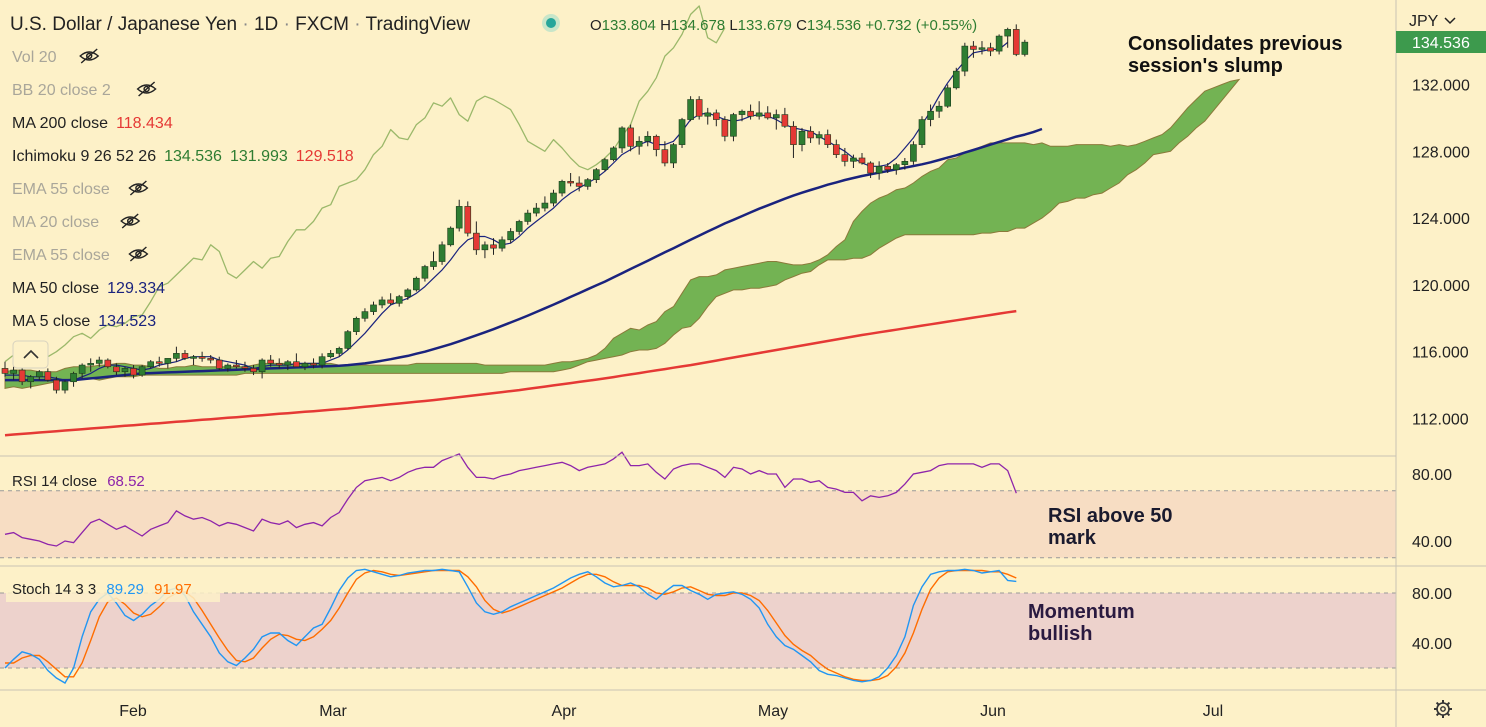 The width and height of the screenshot is (1486, 727). I want to click on rsi-annotation-line: RSI above 50, so click(1110, 516).